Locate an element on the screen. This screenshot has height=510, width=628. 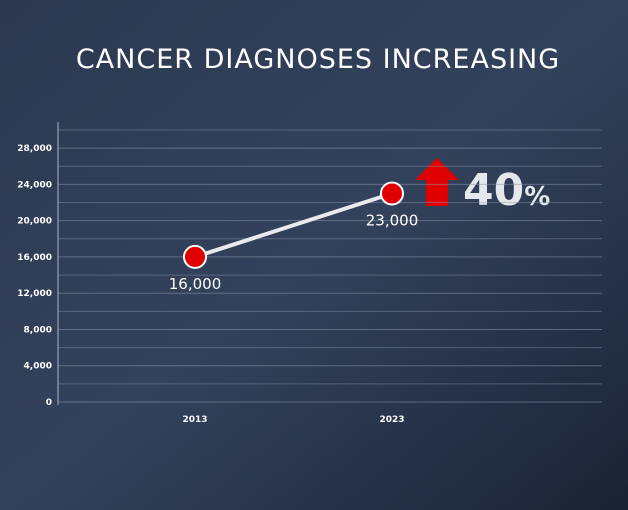
y-tick-label: 12,000 is located at coordinates (34, 294).